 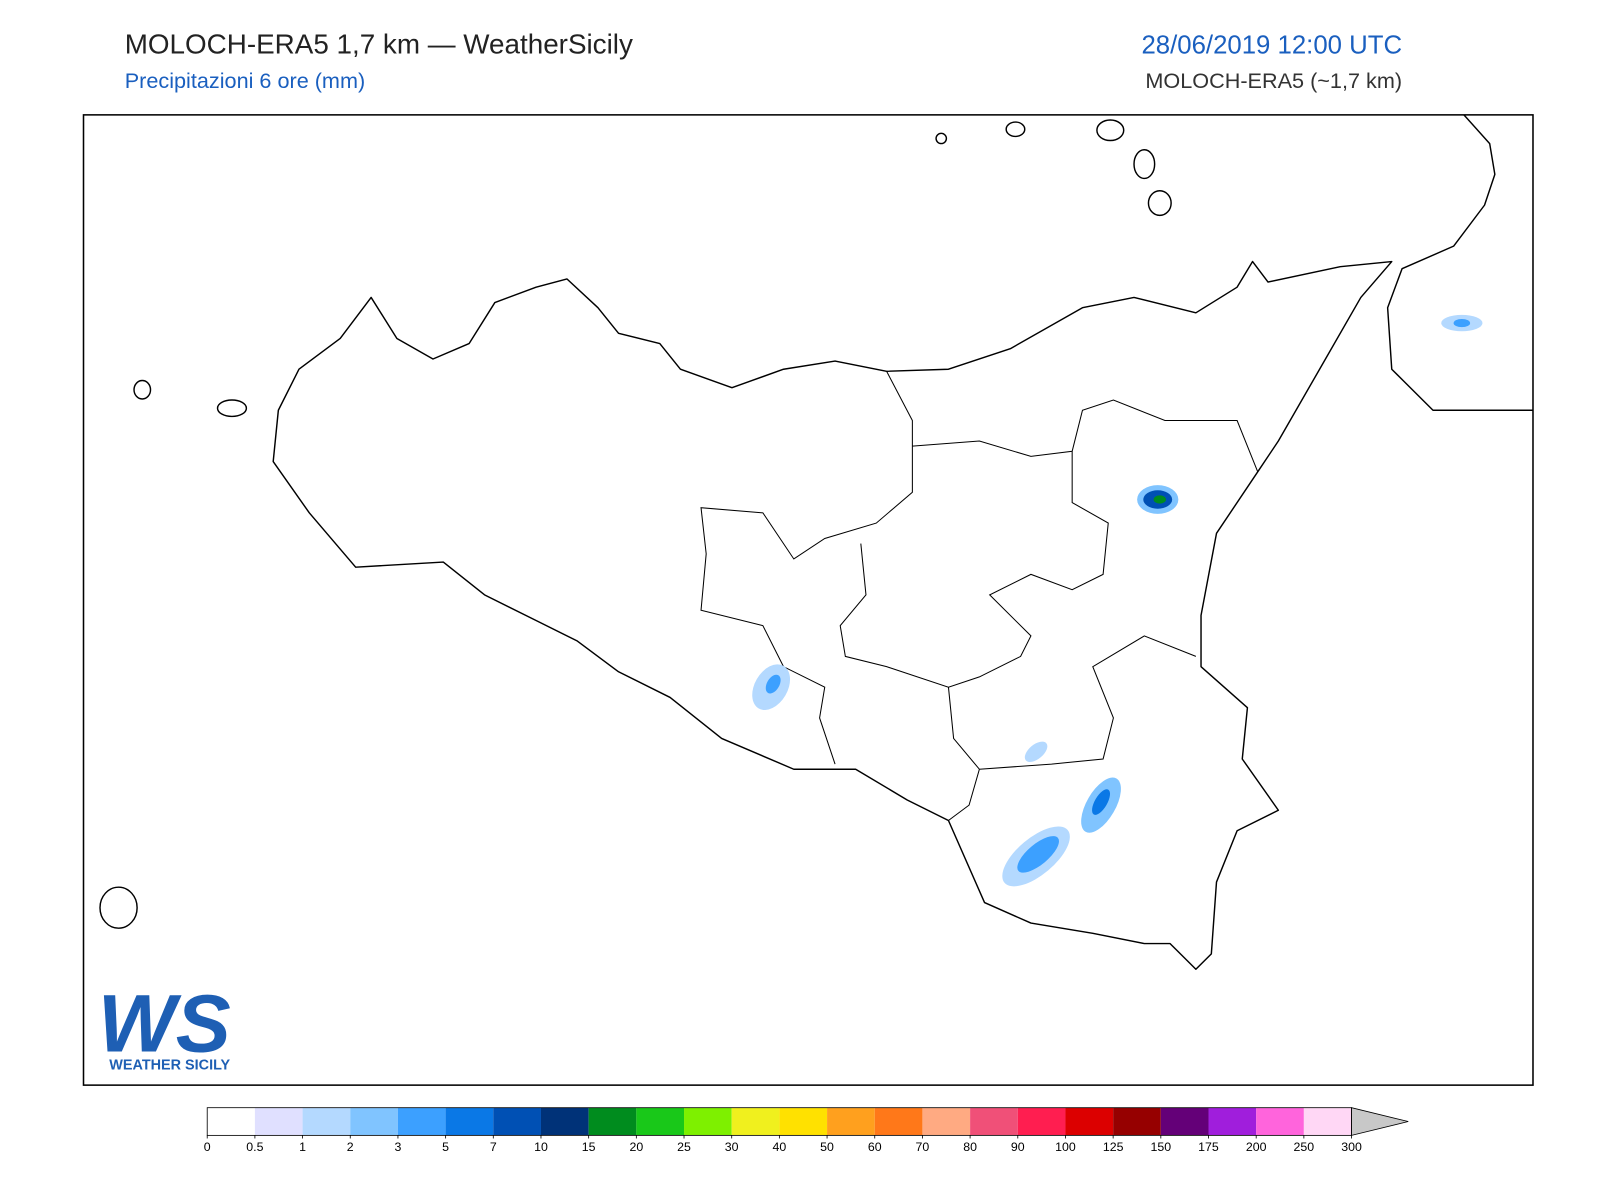 I want to click on colorbar-tick-label: 3, so click(x=397, y=1147).